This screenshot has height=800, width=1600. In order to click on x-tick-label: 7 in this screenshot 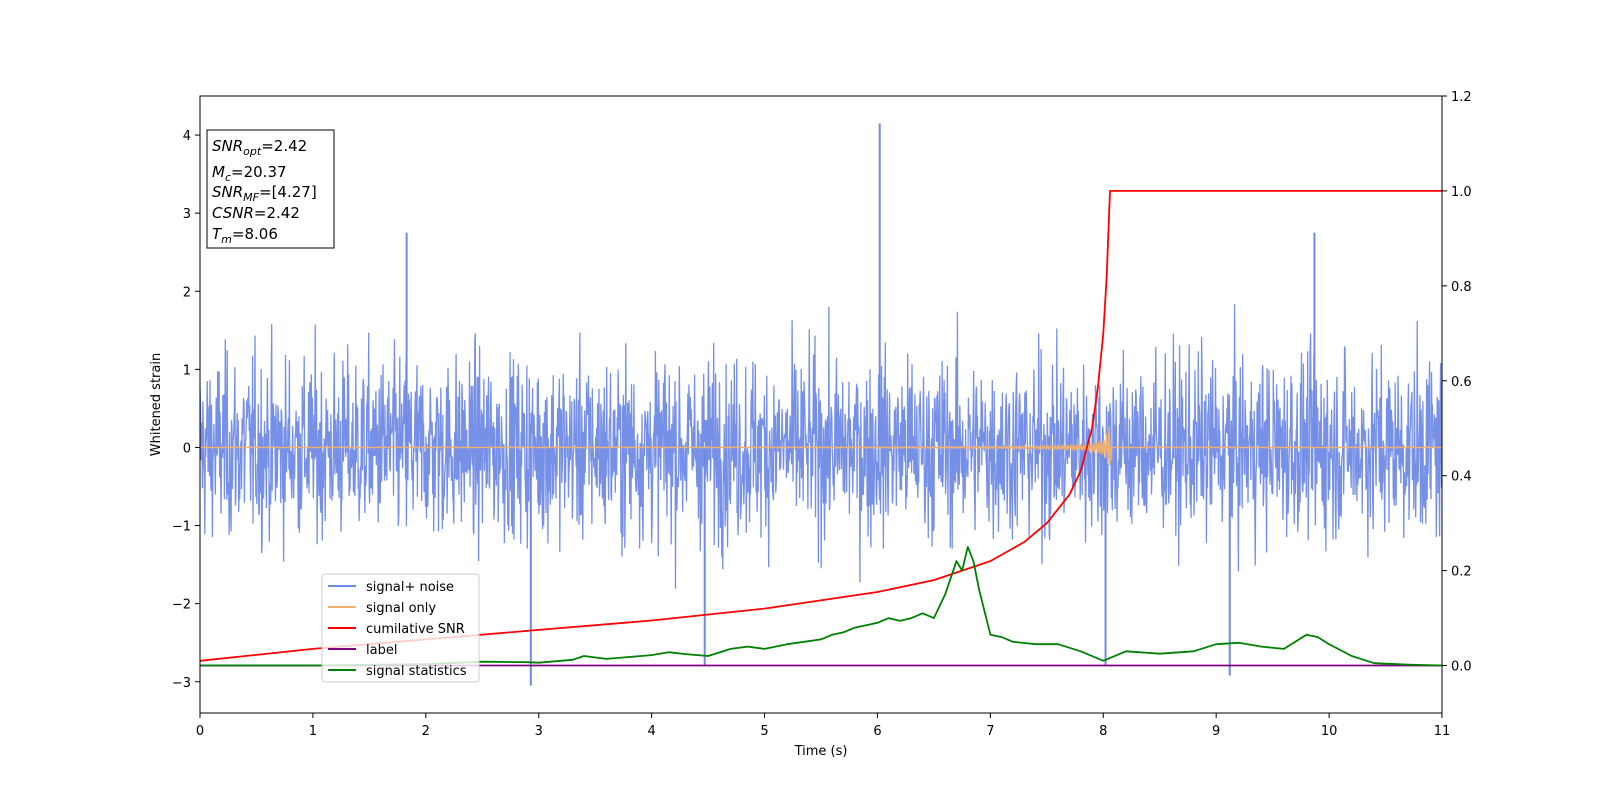, I will do `click(990, 731)`.